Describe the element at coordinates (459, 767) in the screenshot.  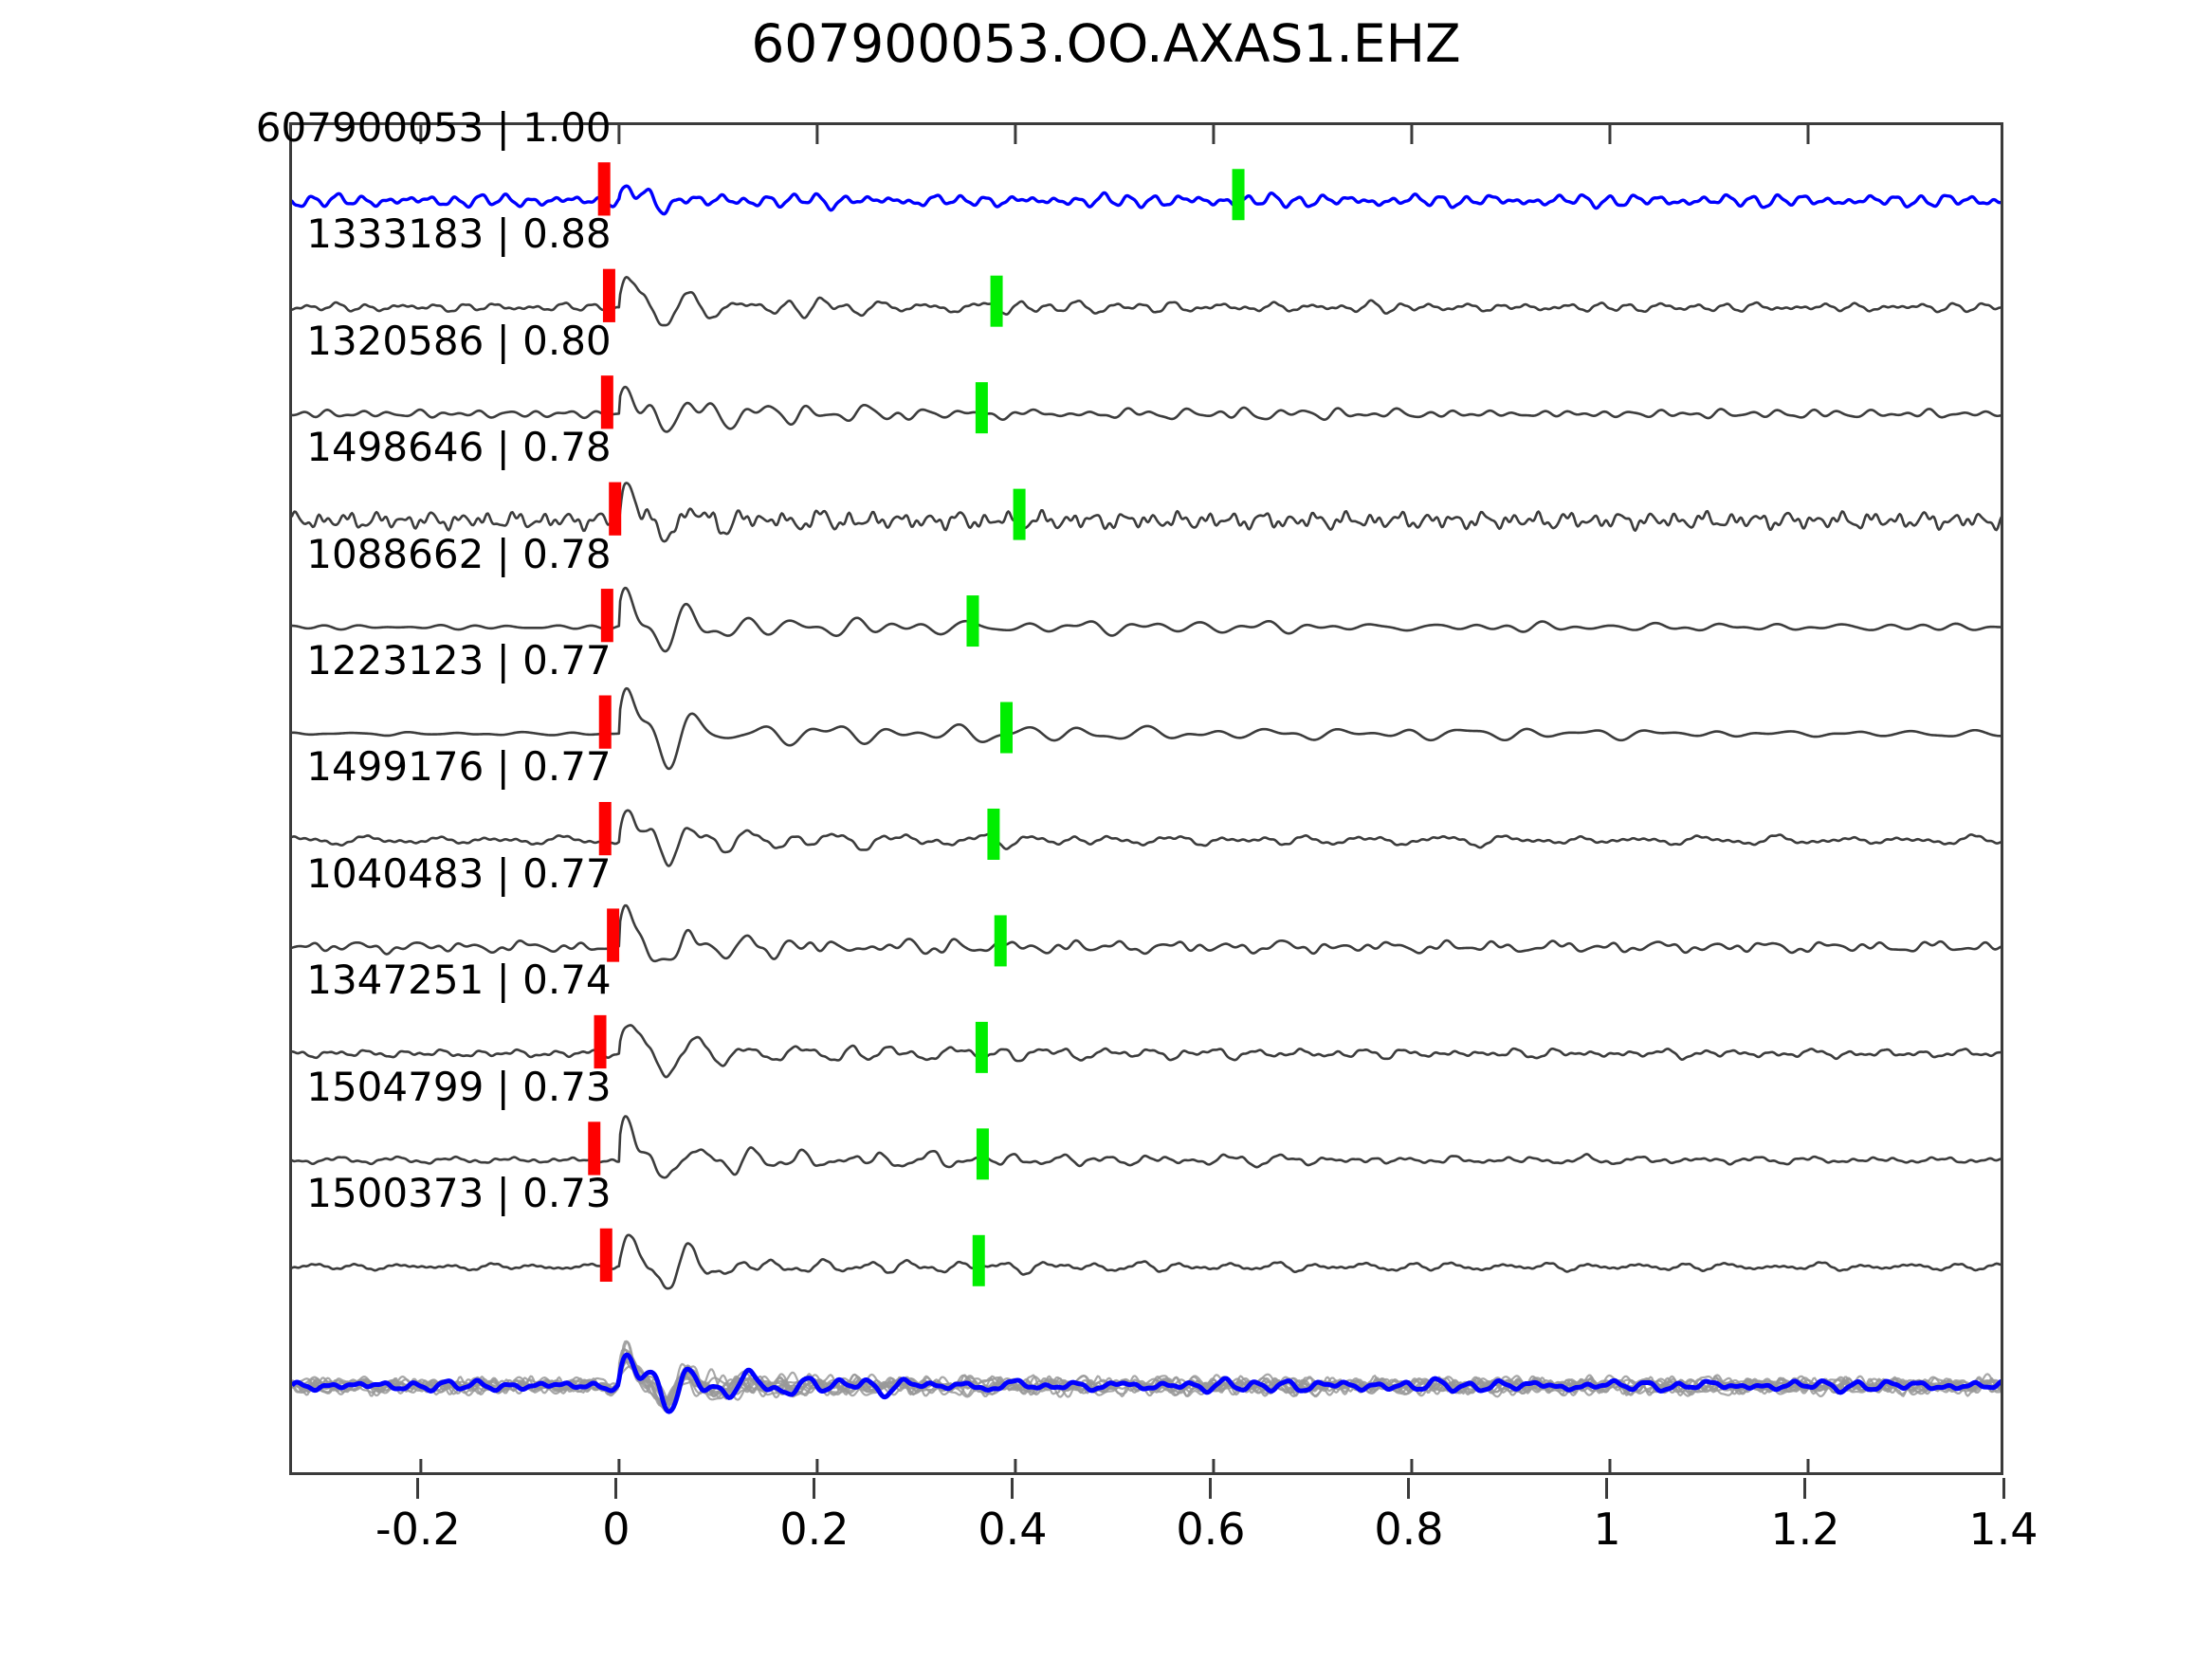
I see `trace-label: 1499176 | 0.77` at that location.